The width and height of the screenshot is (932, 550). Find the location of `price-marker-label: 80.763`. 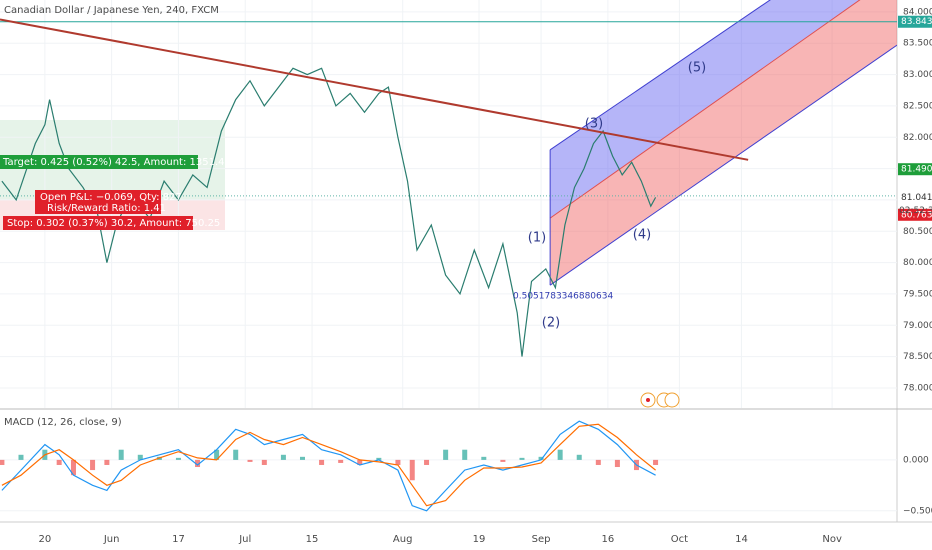

price-marker-label: 80.763 is located at coordinates (916, 215).